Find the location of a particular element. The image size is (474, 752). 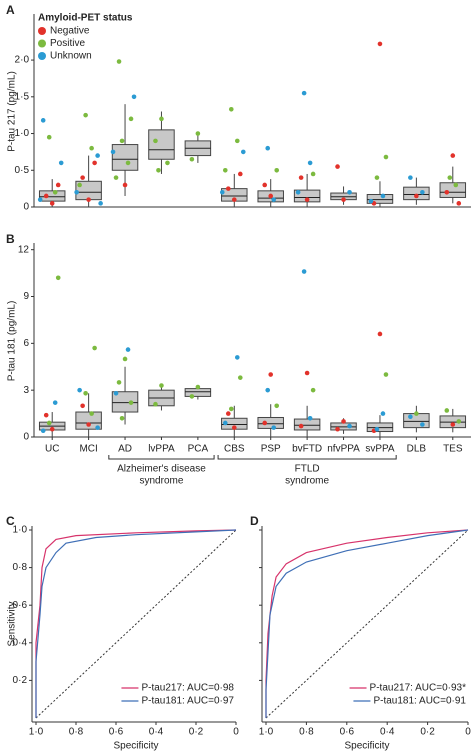

y-tick-label: 3 is located at coordinates (26, 390).